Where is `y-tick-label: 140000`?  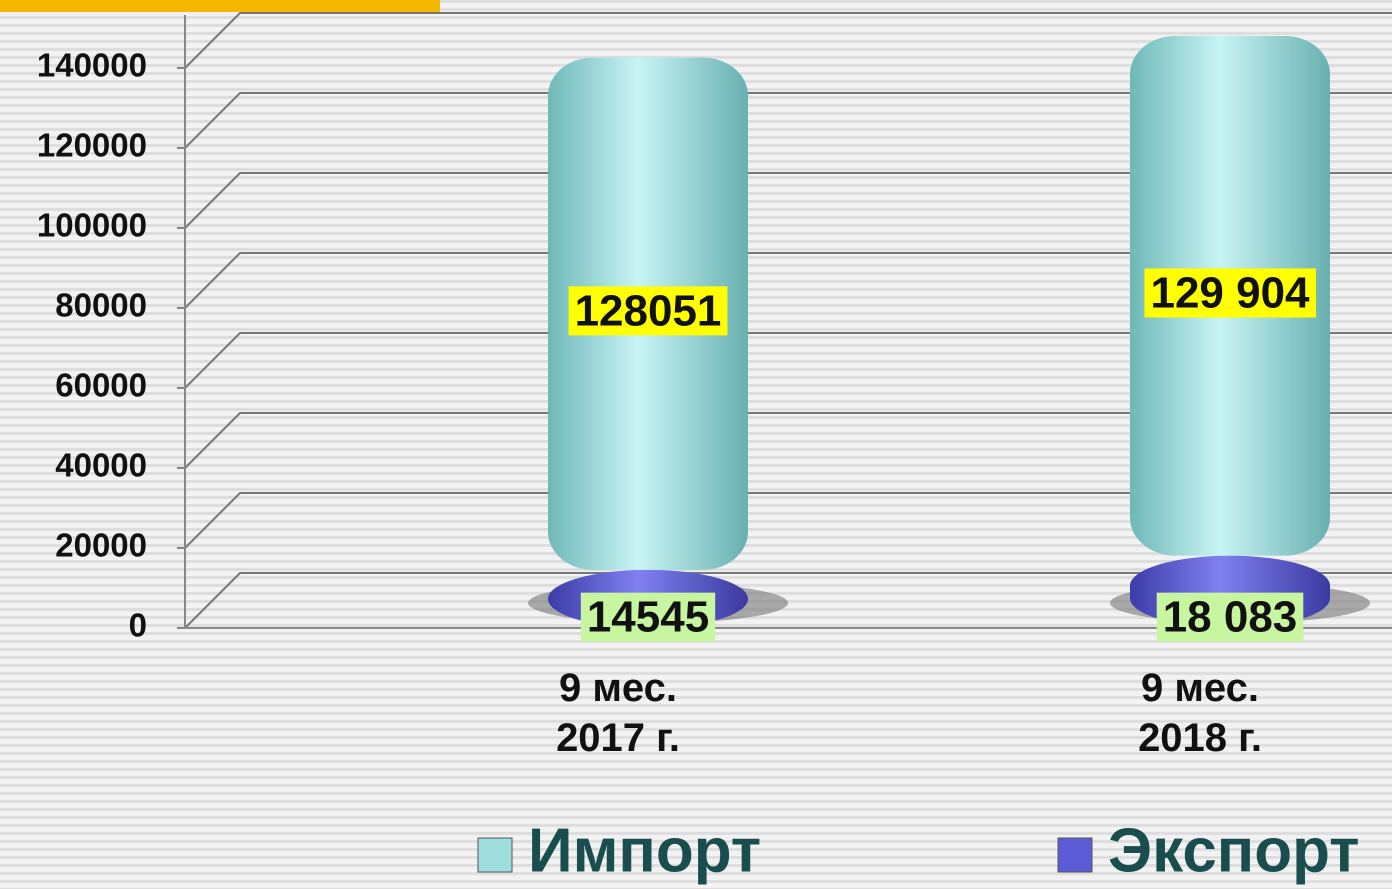 y-tick-label: 140000 is located at coordinates (92, 65).